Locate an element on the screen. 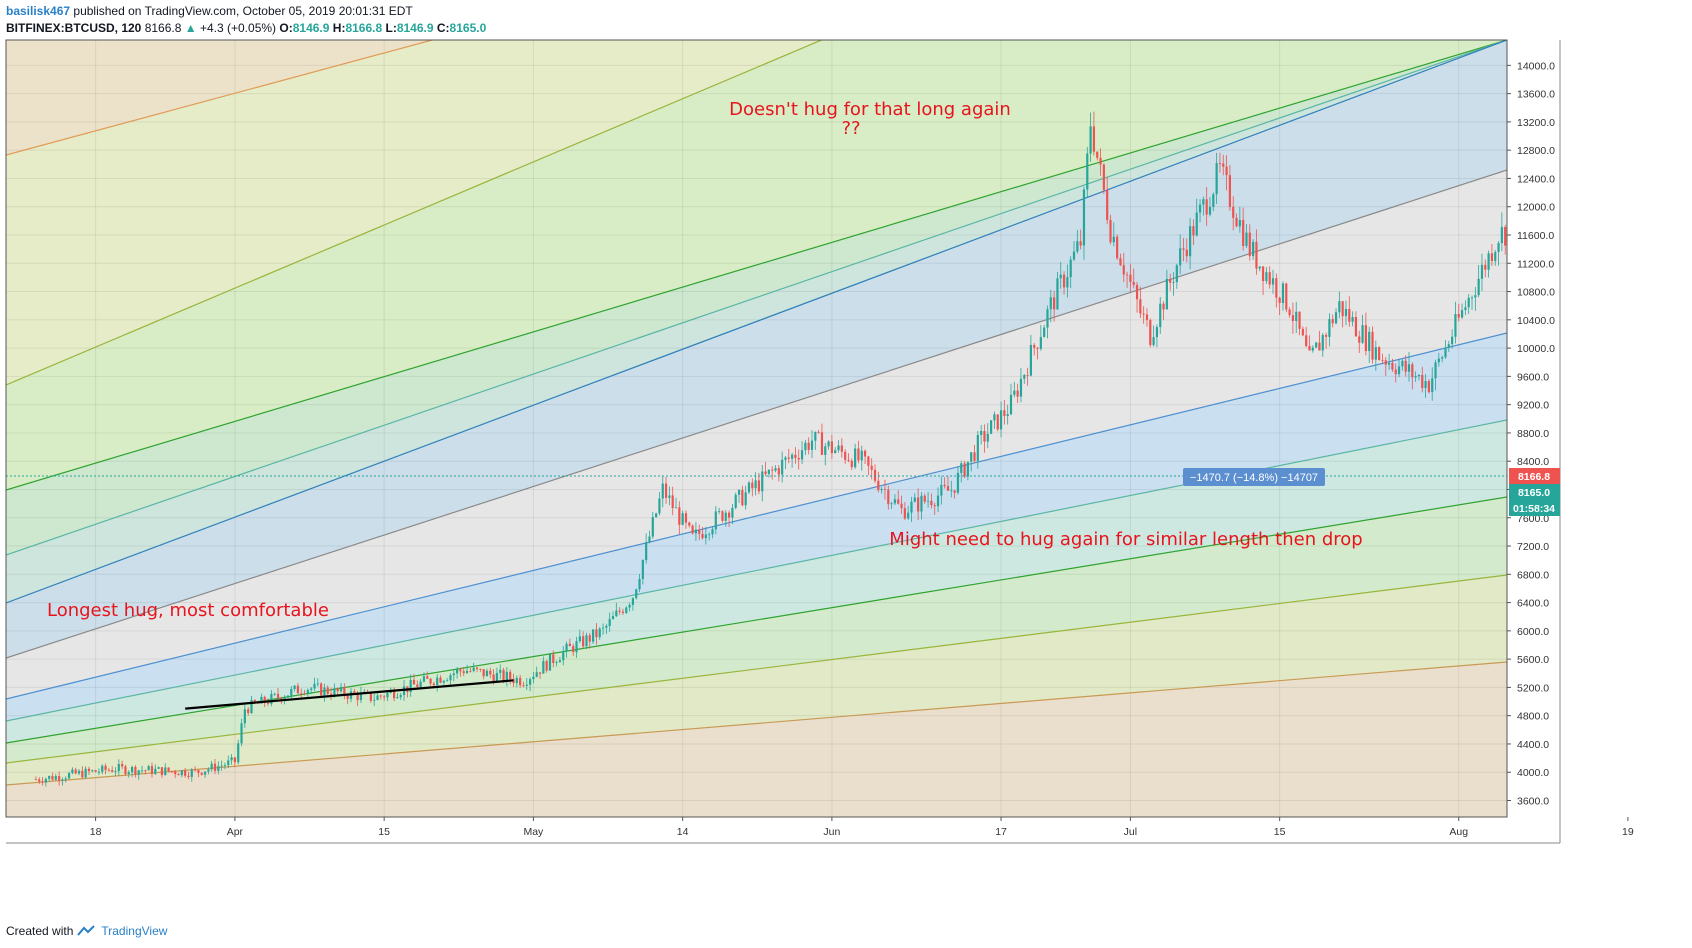 Image resolution: width=1692 pixels, height=948 pixels. y-tick-label: 11200.0 is located at coordinates (1535, 264).